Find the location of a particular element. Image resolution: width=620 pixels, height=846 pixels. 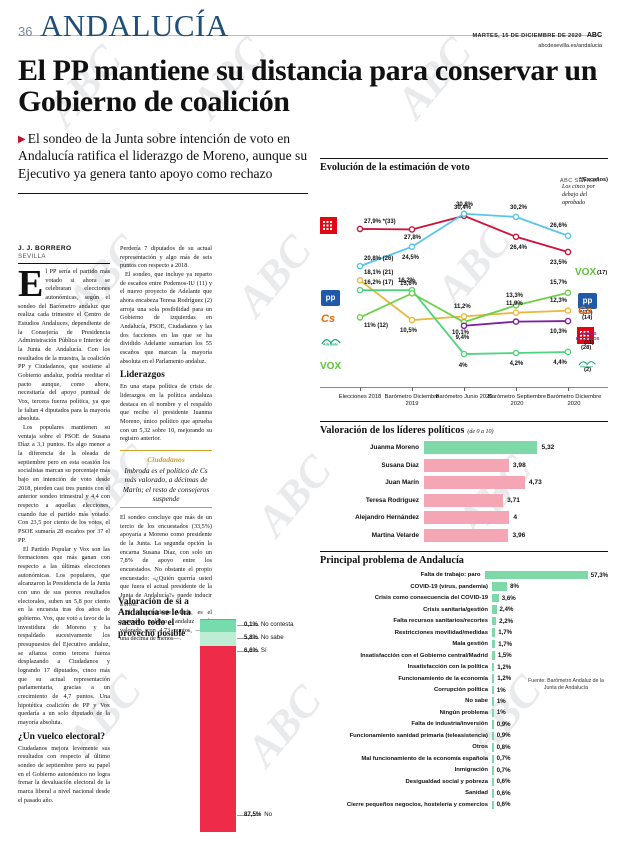

data-label-vox-1: 15,6% is located at coordinates (409, 284).